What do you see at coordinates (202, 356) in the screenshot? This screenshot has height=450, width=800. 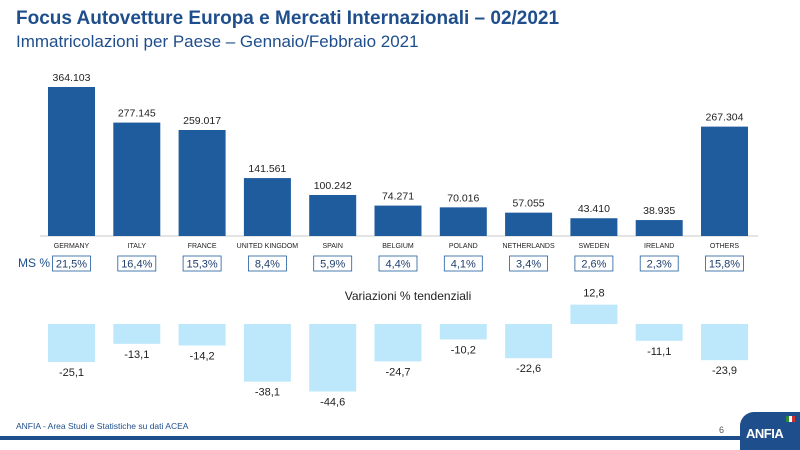 I see `variation-value-label: -14,2` at bounding box center [202, 356].